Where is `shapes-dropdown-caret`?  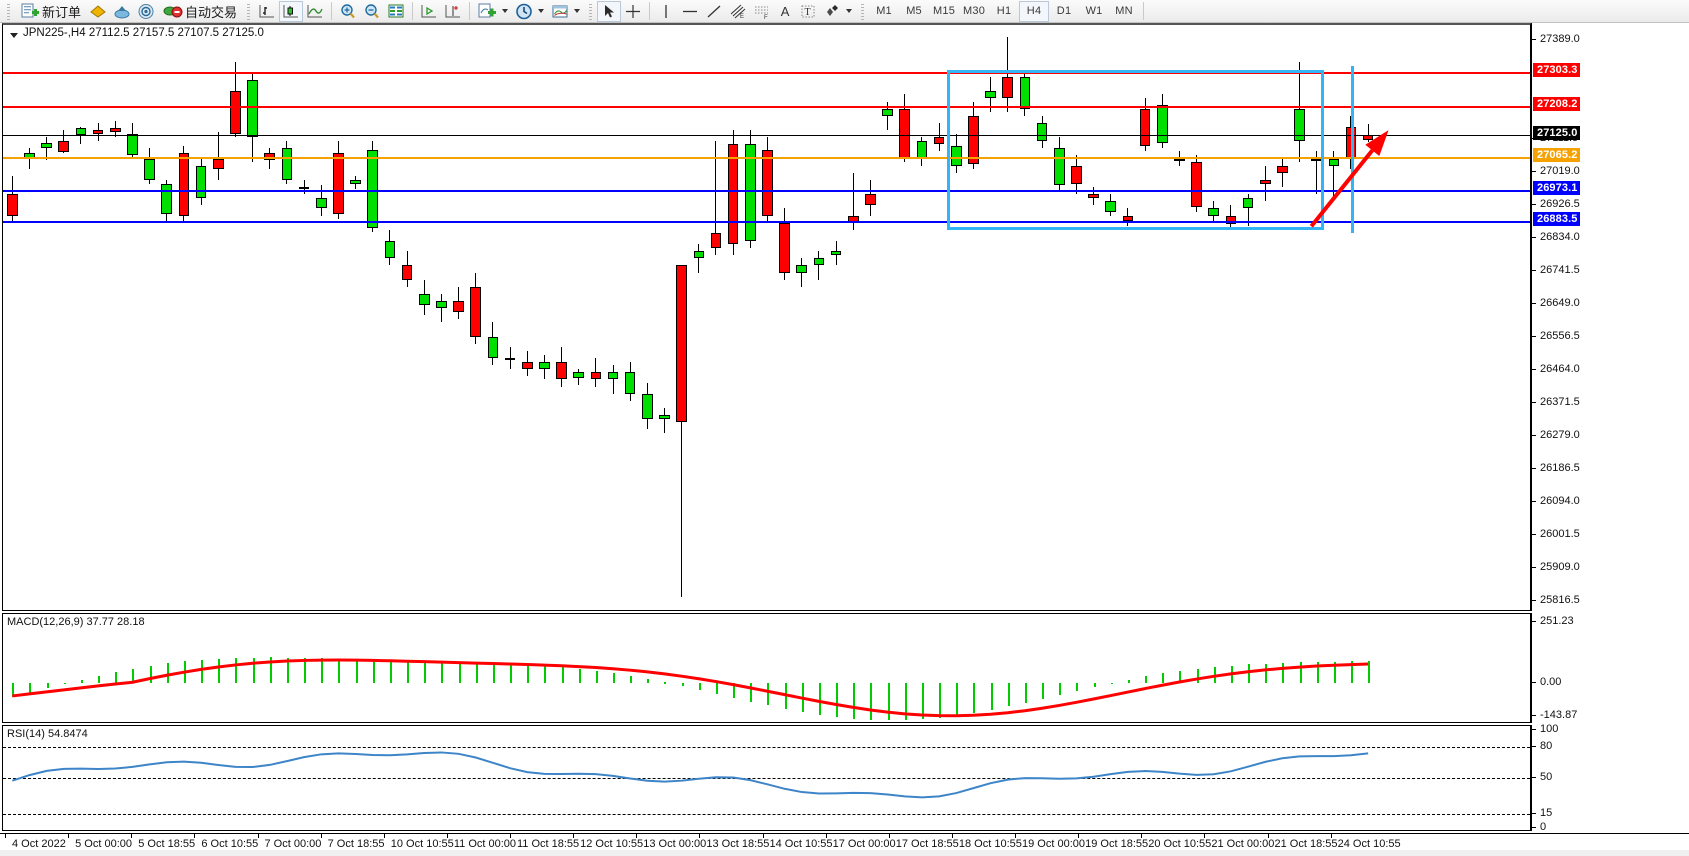
shapes-dropdown-caret is located at coordinates (849, 11).